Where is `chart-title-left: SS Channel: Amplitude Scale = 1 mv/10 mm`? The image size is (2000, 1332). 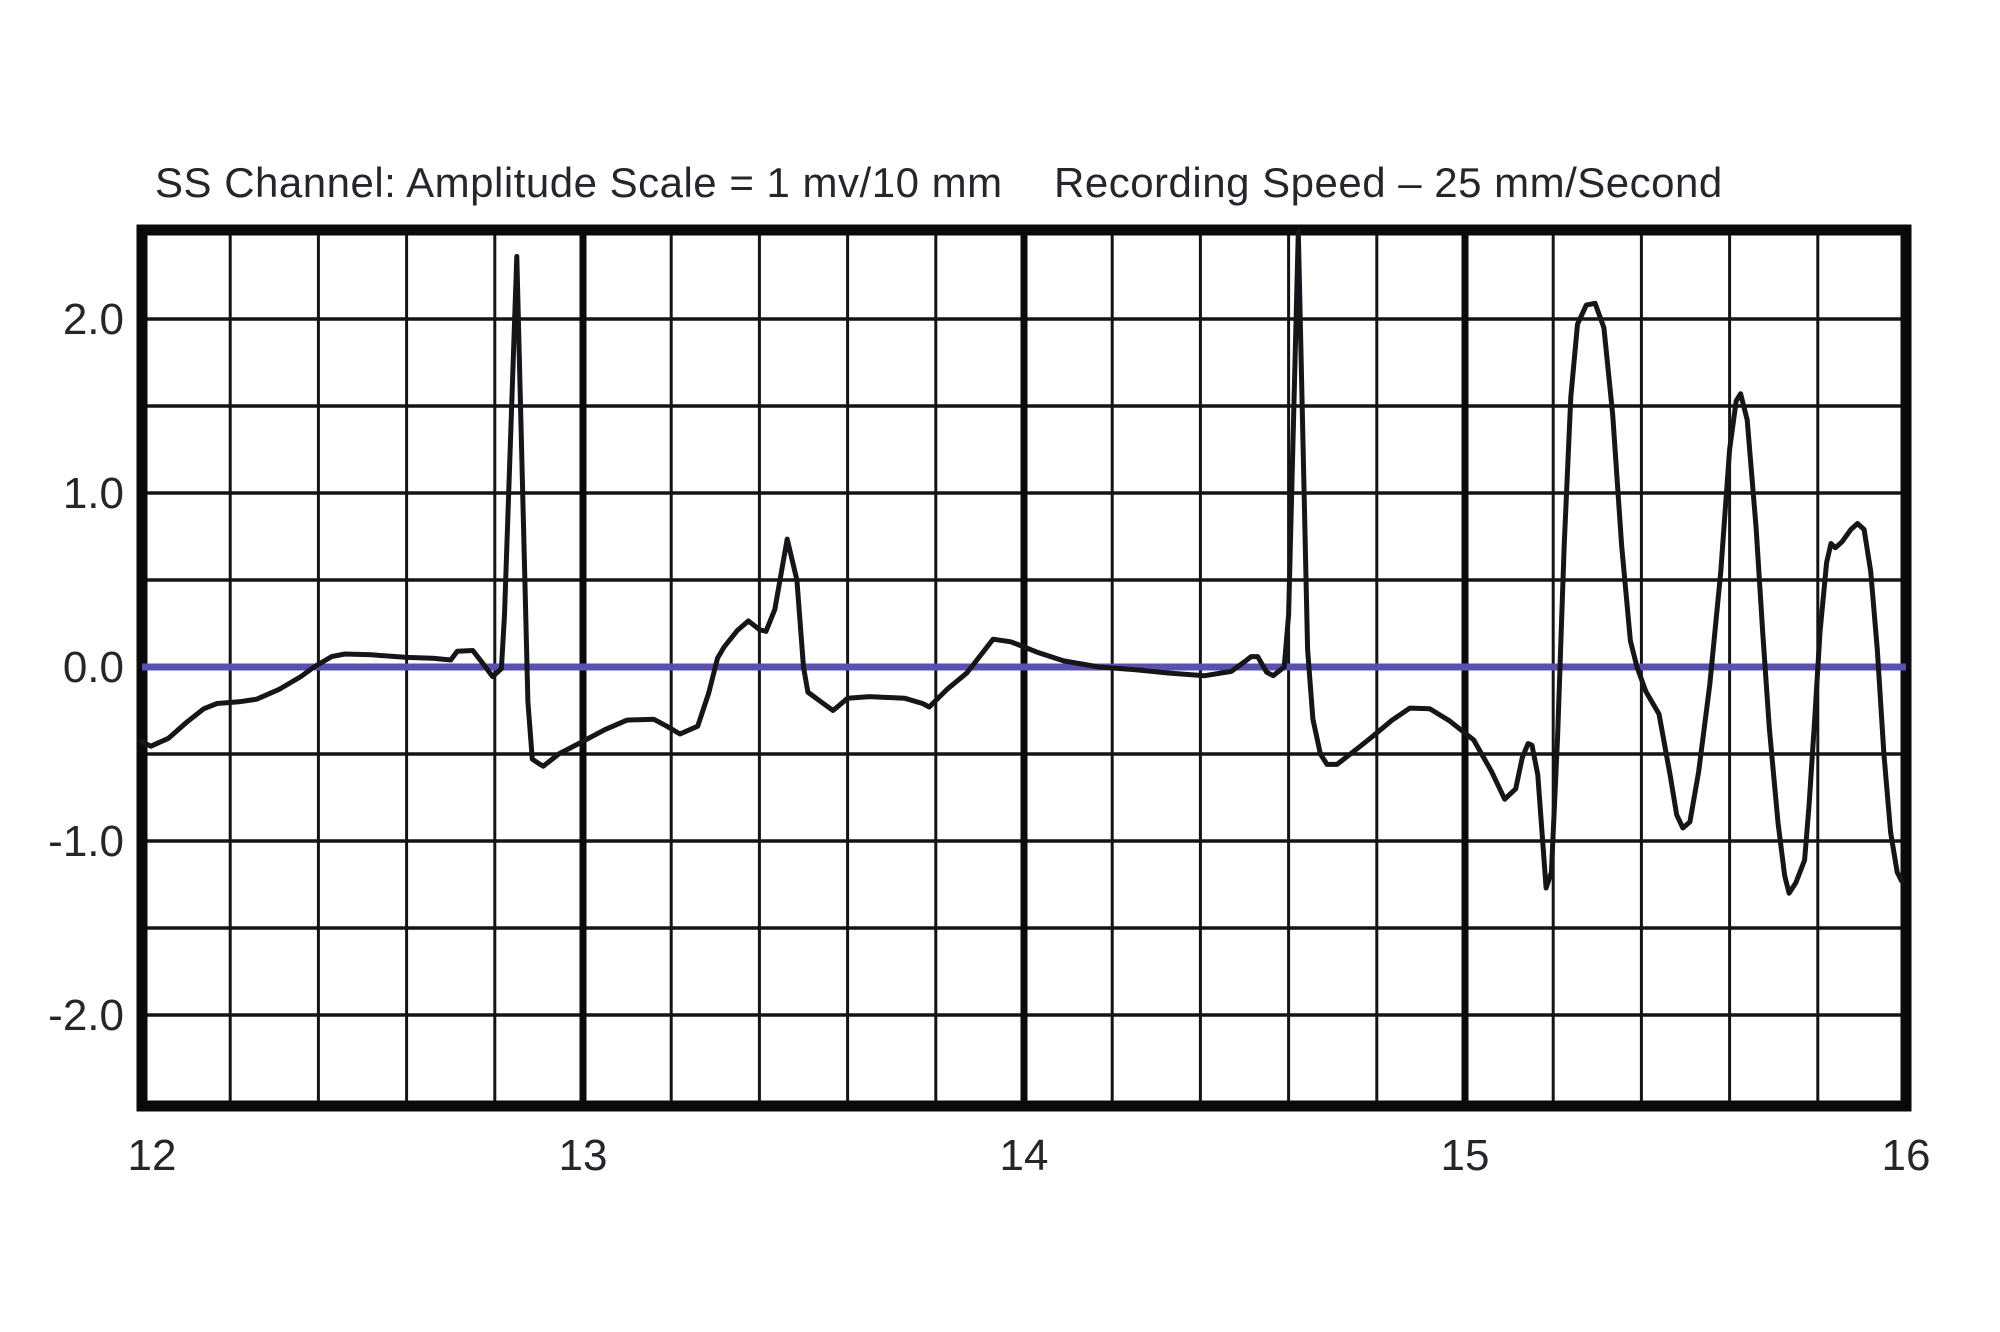 chart-title-left: SS Channel: Amplitude Scale = 1 mv/10 mm is located at coordinates (579, 182).